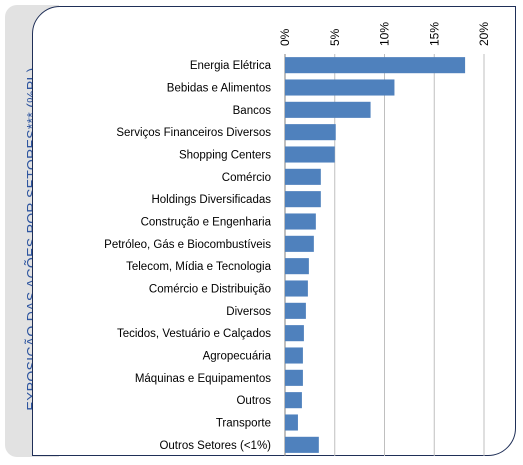  What do you see at coordinates (335, 37) in the screenshot?
I see `x-tick-label: 5%` at bounding box center [335, 37].